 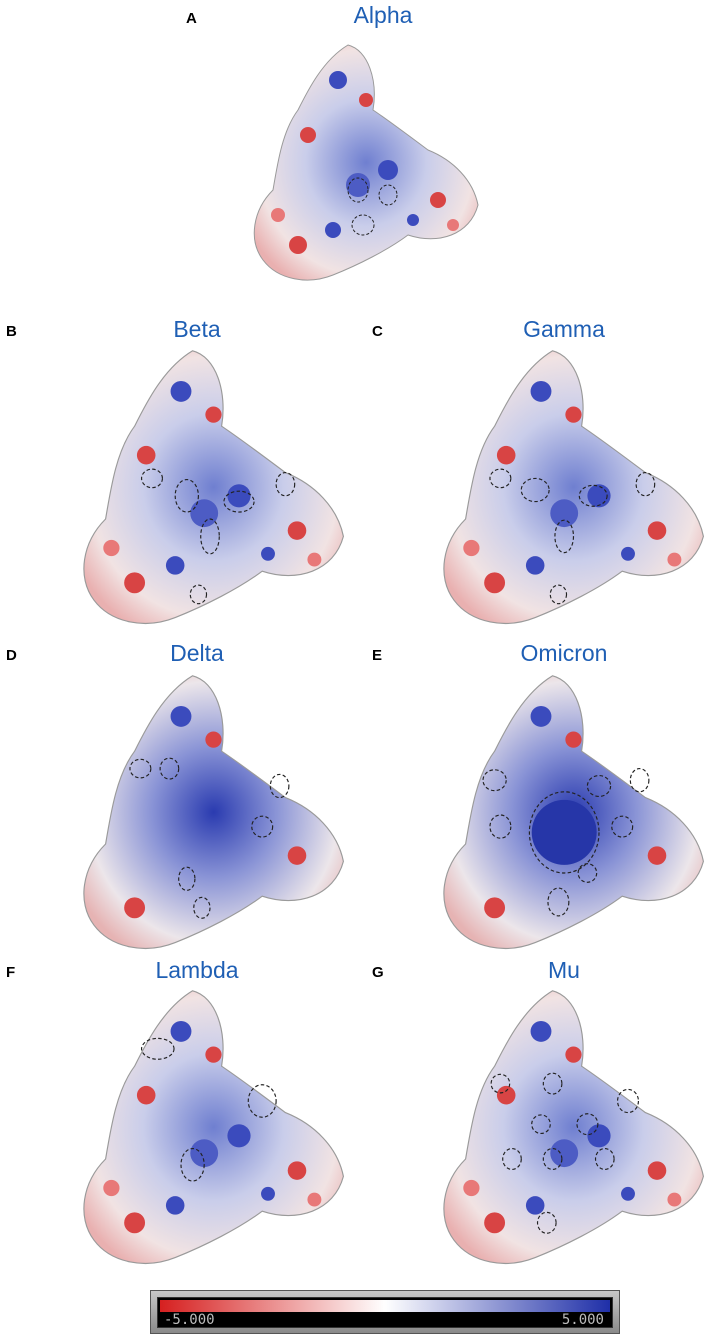 What do you see at coordinates (383, 15) in the screenshot?
I see `panel-title: Alpha` at bounding box center [383, 15].